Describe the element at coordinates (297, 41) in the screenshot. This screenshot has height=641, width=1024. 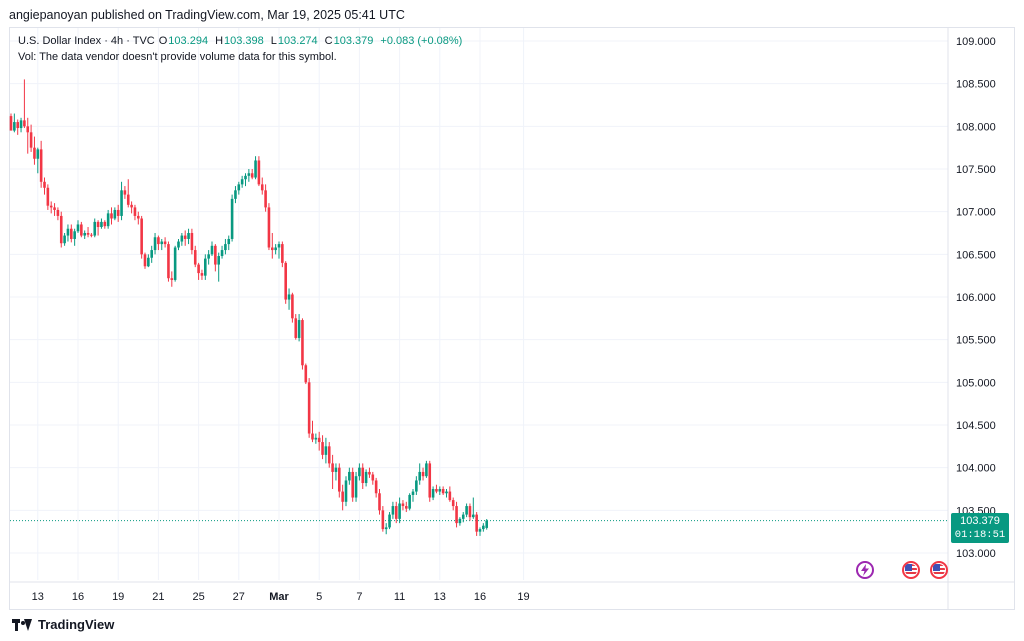
I see `low-value: 103.274` at that location.